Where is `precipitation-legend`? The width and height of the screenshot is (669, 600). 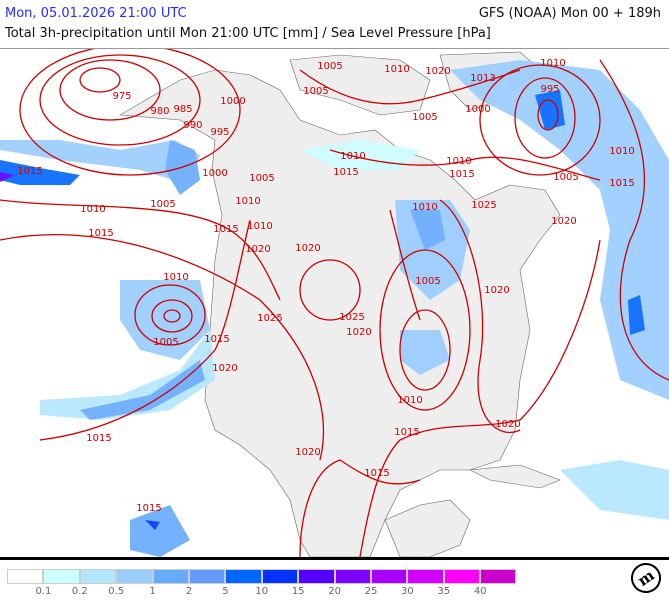 precipitation-legend is located at coordinates (262, 576).